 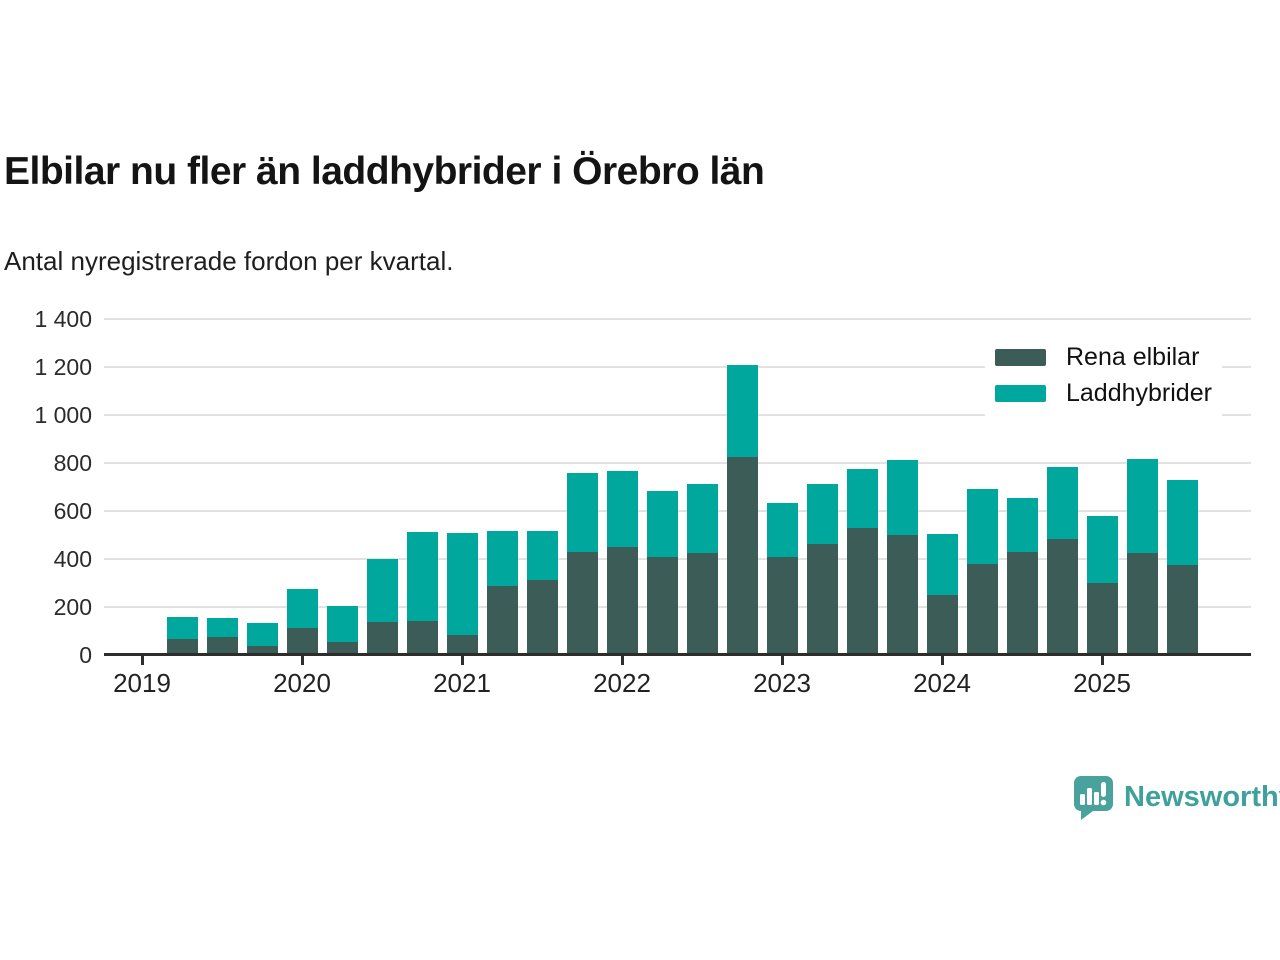 What do you see at coordinates (85, 655) in the screenshot?
I see `y-axis-label-0: 0` at bounding box center [85, 655].